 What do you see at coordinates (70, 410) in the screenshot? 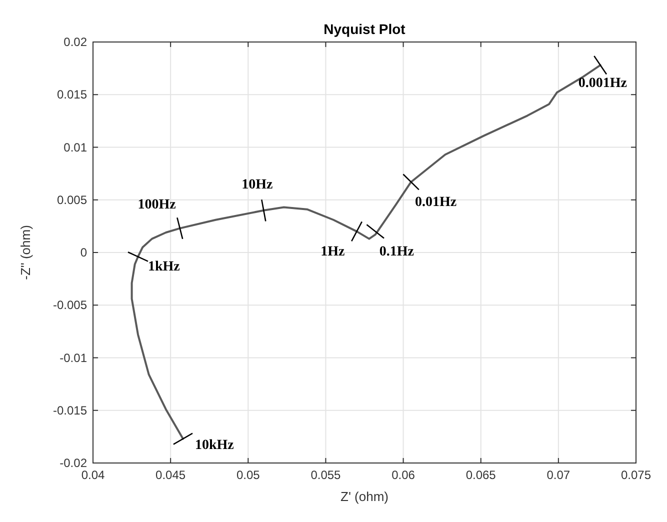
I see `y-tick-label: -0.015` at bounding box center [70, 410].